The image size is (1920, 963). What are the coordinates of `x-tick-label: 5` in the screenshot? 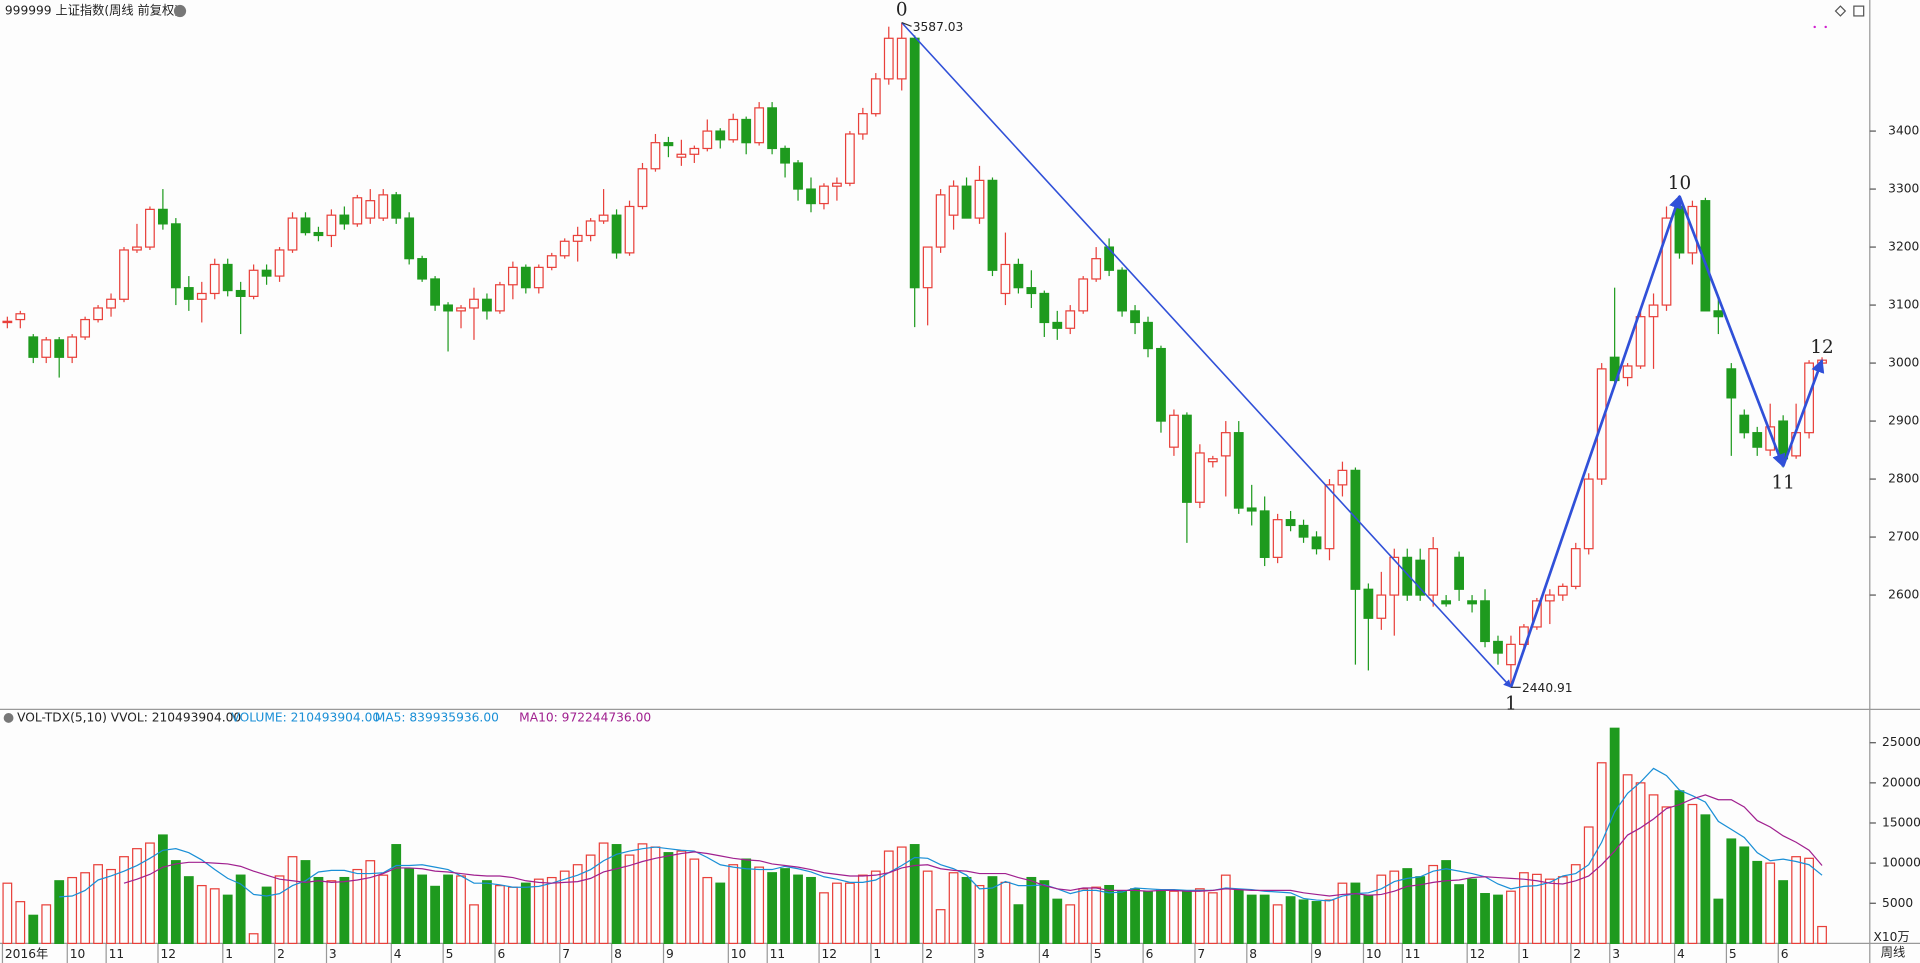 It's located at (1098, 954).